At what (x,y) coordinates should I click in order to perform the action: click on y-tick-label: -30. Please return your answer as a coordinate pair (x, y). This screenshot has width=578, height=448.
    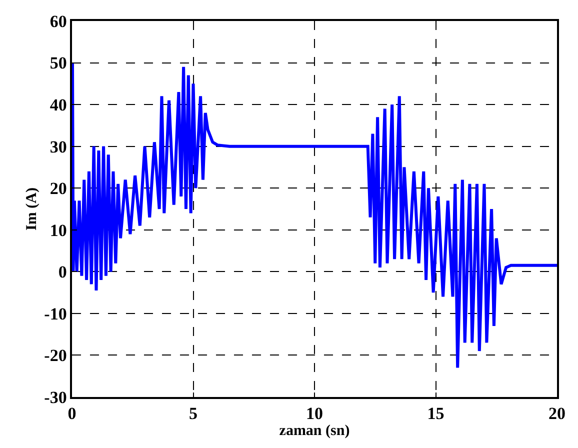
    Looking at the image, I should click on (55, 397).